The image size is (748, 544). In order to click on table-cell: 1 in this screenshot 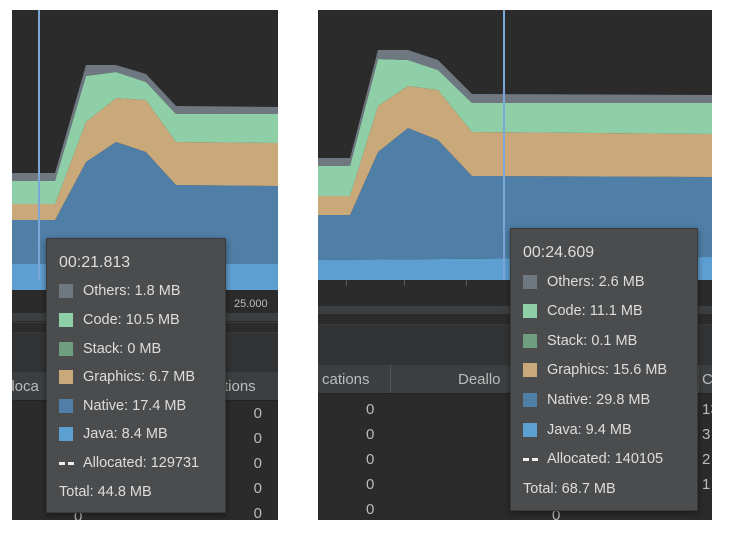, I will do `click(706, 484)`.